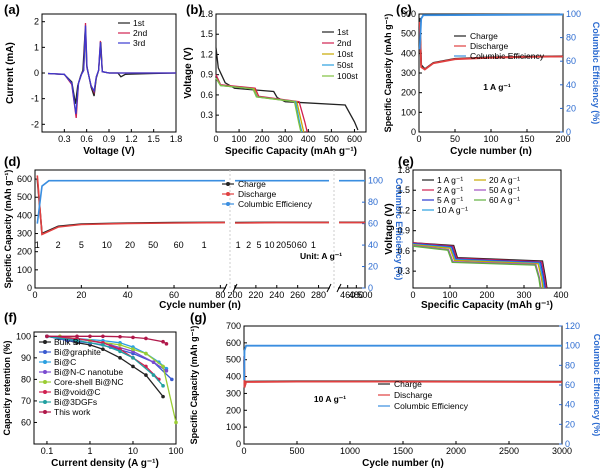 This screenshot has height=472, width=600. I want to click on x-tick-label: 10, so click(133, 451).